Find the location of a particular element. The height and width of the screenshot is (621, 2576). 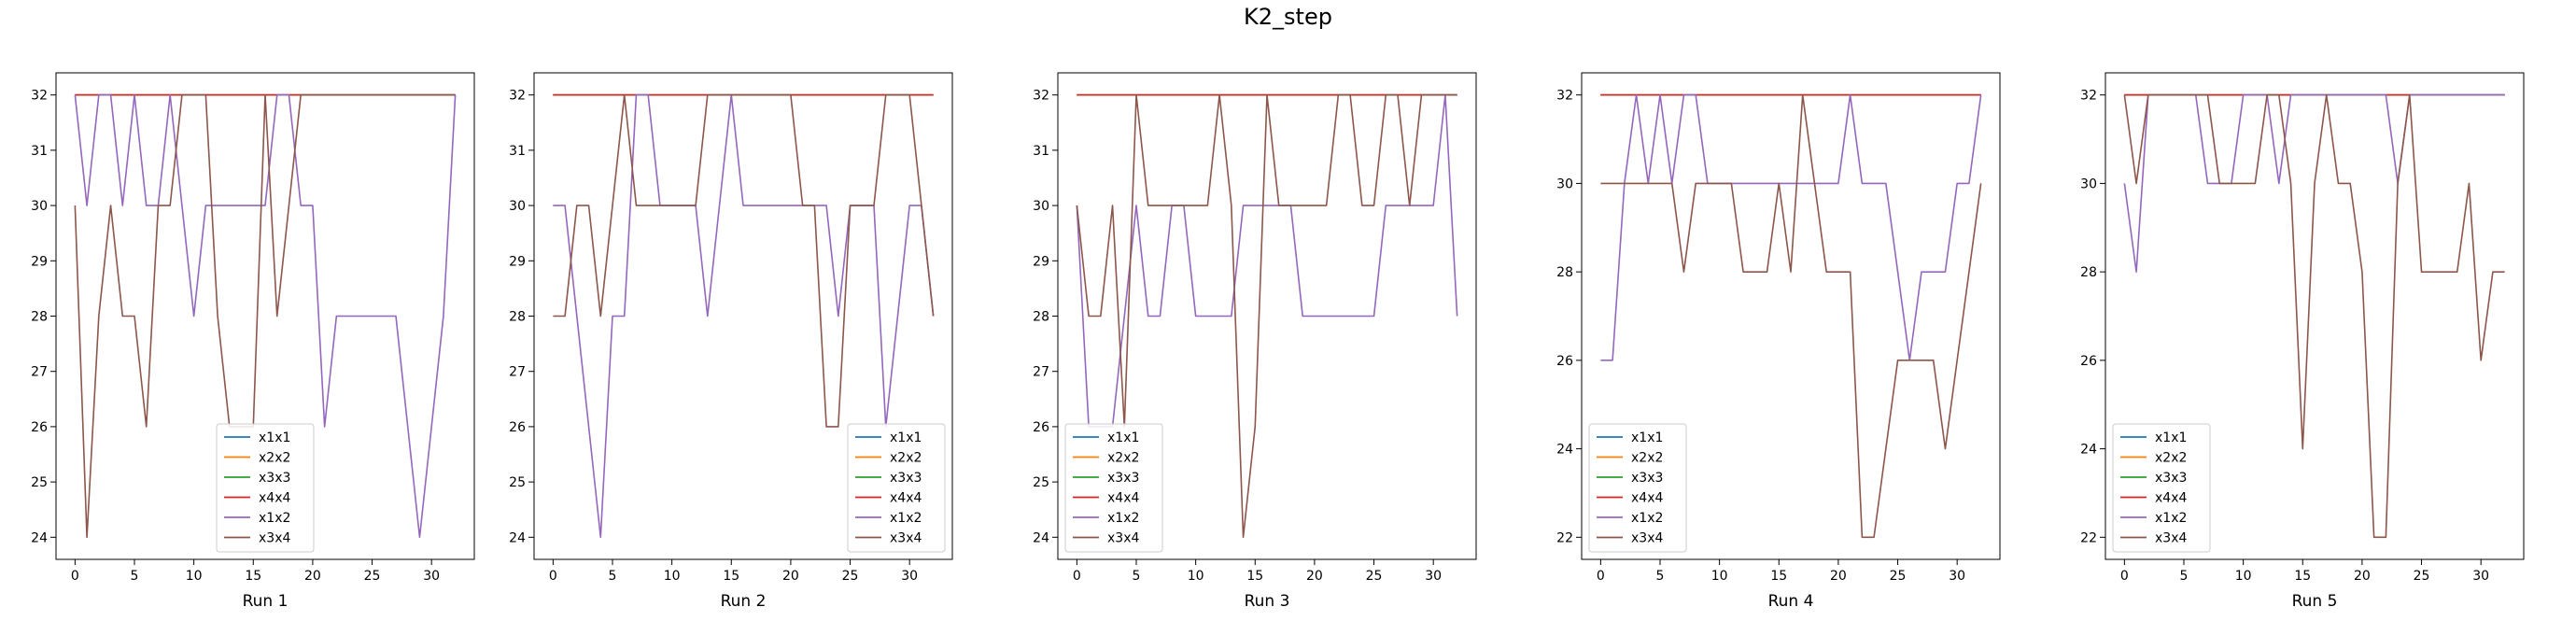

x-axis-label: Run 1 is located at coordinates (266, 601).